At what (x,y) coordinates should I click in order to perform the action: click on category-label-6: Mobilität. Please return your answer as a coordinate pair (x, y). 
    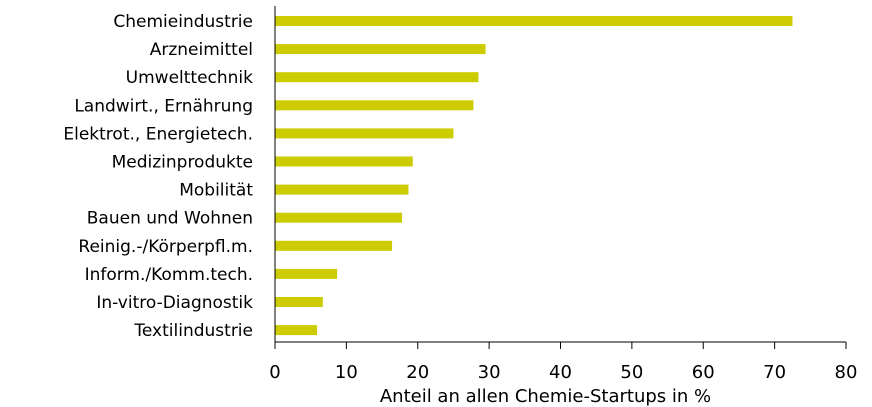
    Looking at the image, I should click on (216, 191).